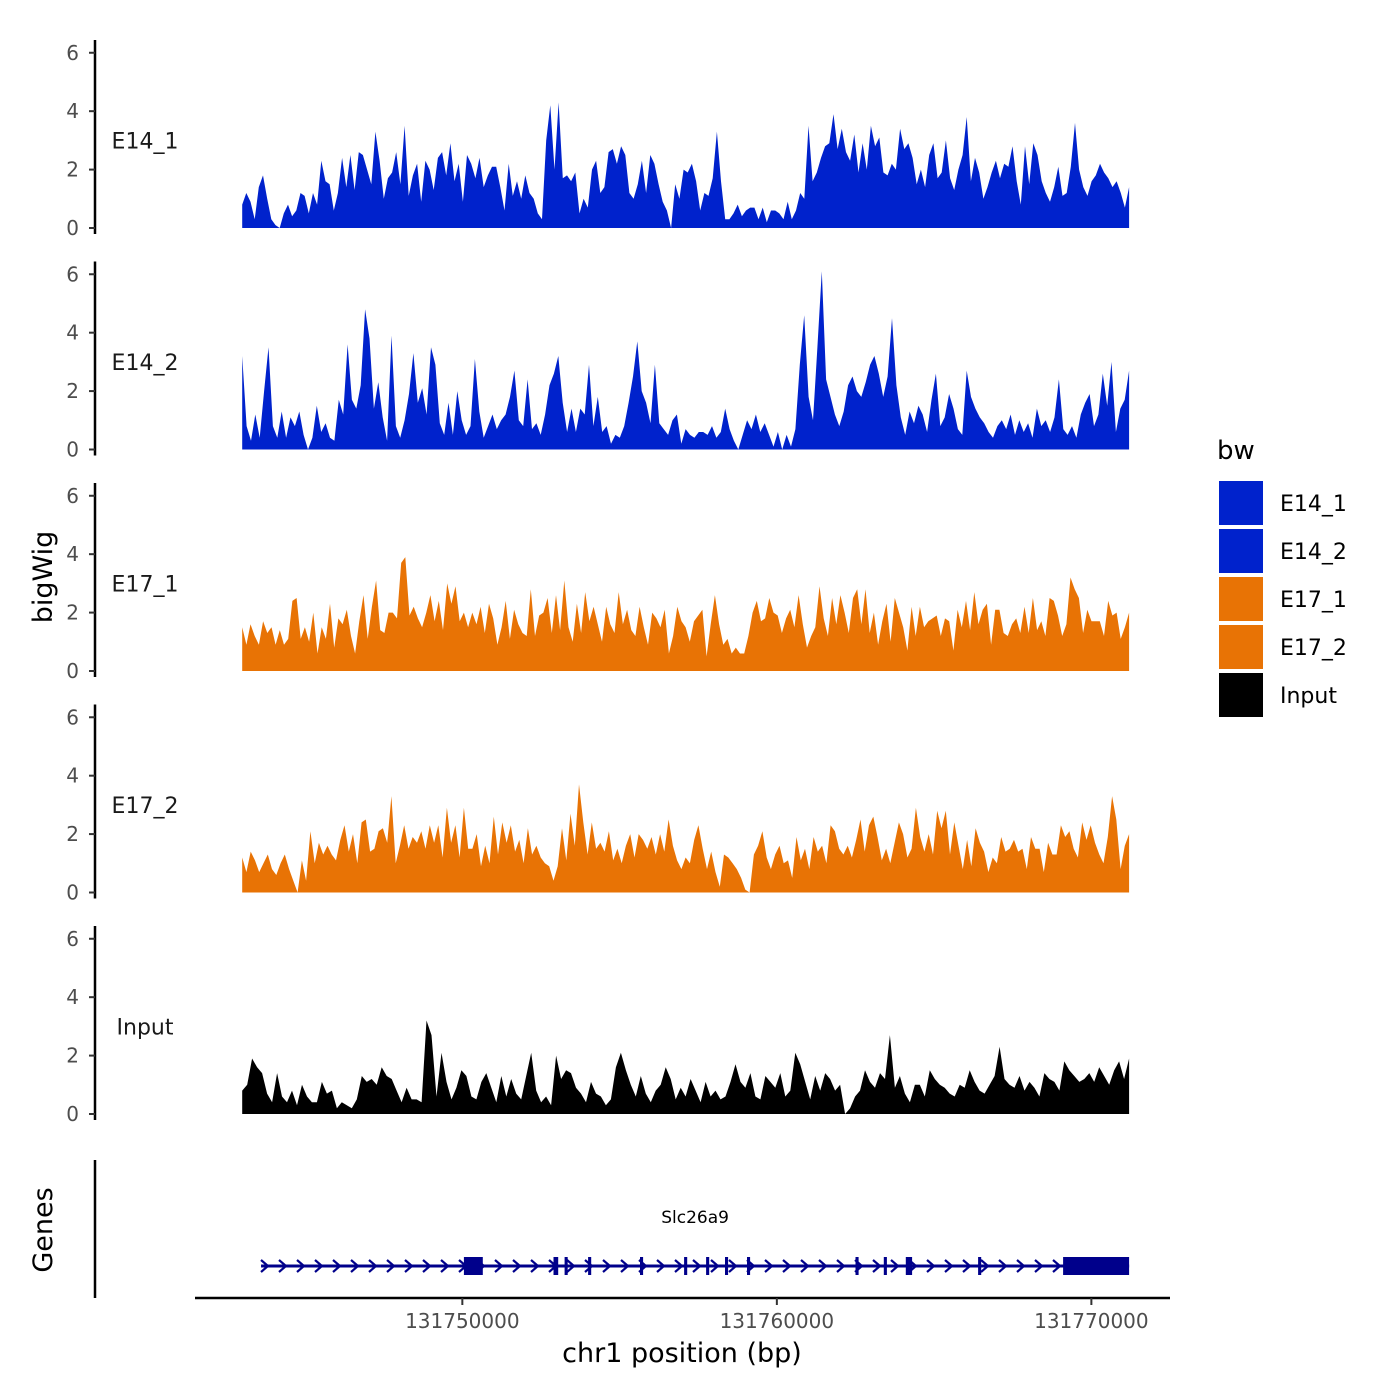 This screenshot has height=1400, width=1400. I want to click on legend-label-E17_1: E17_1, so click(1313, 600).